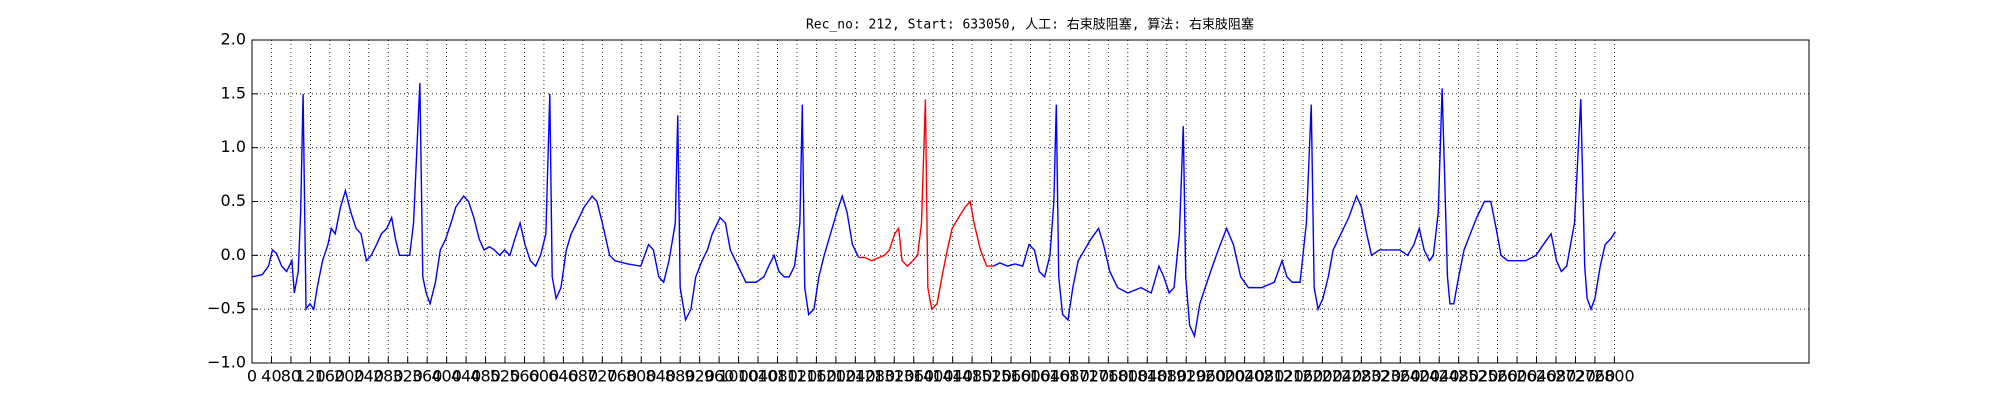  Describe the element at coordinates (1439, 376) in the screenshot. I see `x-tick-label: 2440` at that location.